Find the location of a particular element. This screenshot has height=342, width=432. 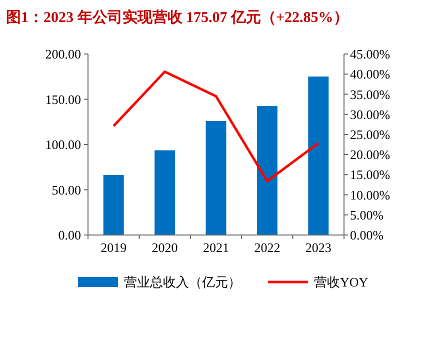

legend-label: 营业总收入（亿元） is located at coordinates (182, 282).